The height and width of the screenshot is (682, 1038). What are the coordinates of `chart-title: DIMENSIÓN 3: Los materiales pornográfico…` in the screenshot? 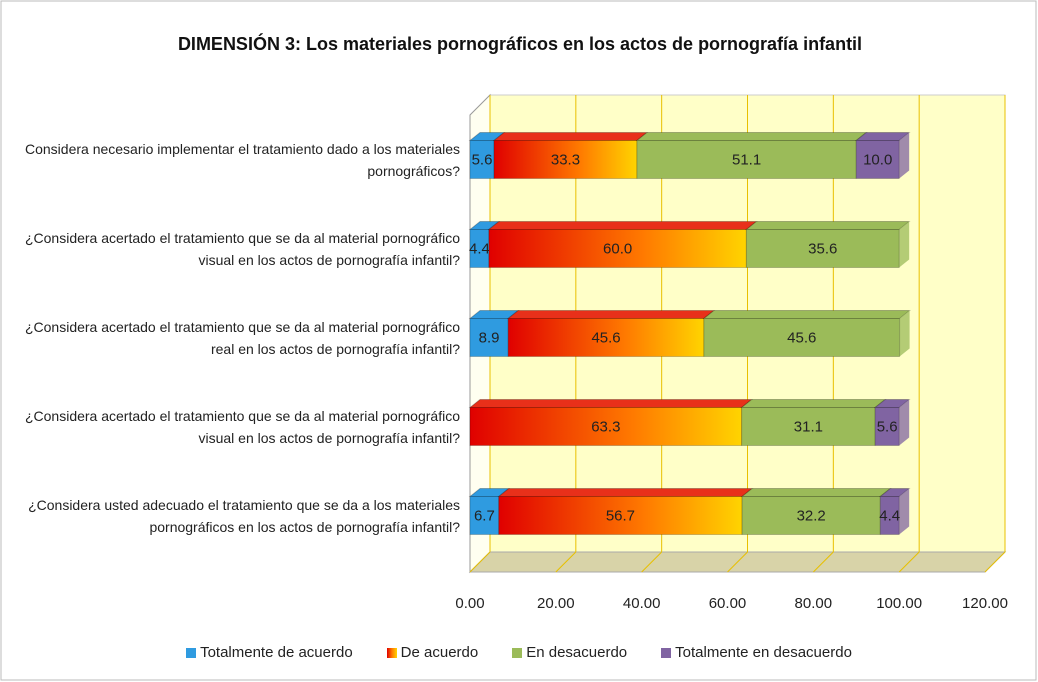 It's located at (520, 43).